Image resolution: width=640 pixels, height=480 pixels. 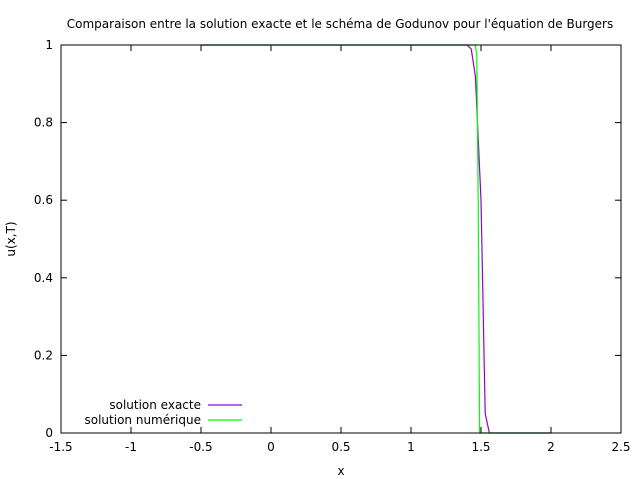 What do you see at coordinates (43, 123) in the screenshot?
I see `y-tick-label: 0.8` at bounding box center [43, 123].